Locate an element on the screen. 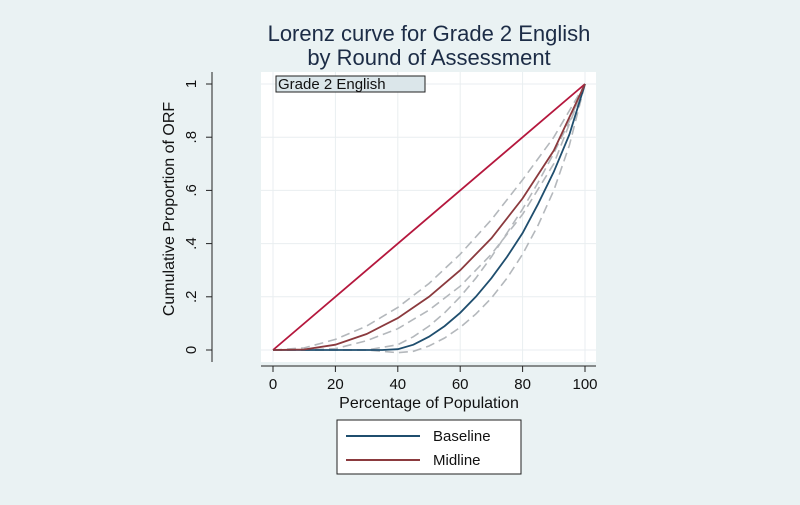 The height and width of the screenshot is (505, 800). legend-label-midline: Midline is located at coordinates (457, 460).